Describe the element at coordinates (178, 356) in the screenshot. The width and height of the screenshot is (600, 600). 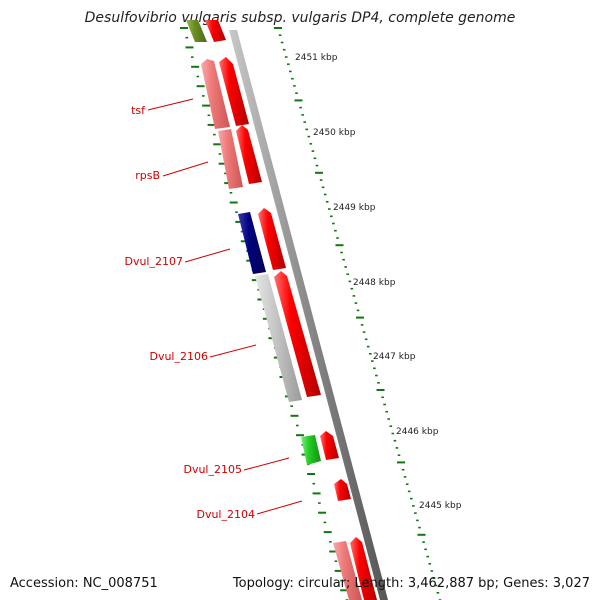
I see `gene-label-Dvul_2106: Dvul_2106` at that location.